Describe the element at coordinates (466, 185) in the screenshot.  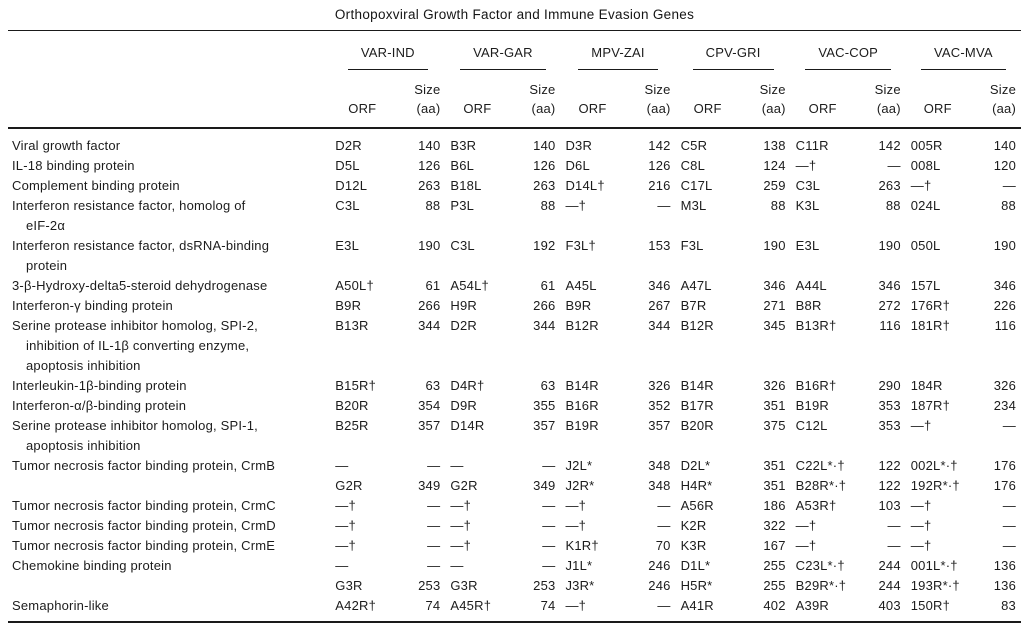
I see `orf-cell: B18L` at that location.